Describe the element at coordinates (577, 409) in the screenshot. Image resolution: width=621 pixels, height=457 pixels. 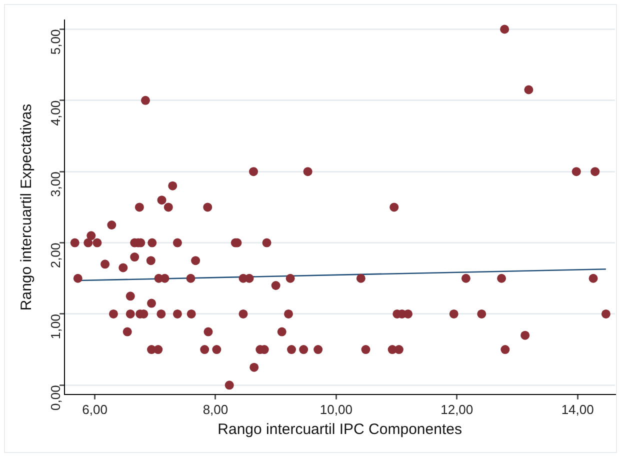
I see `x-tick-label: 14,00` at that location.